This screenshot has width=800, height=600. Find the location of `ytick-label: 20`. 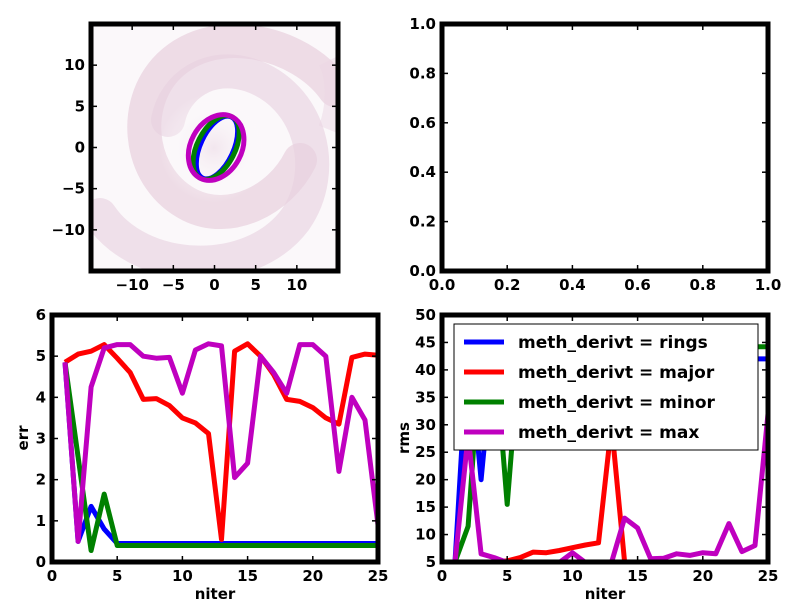

ytick-label: 20 is located at coordinates (425, 480).